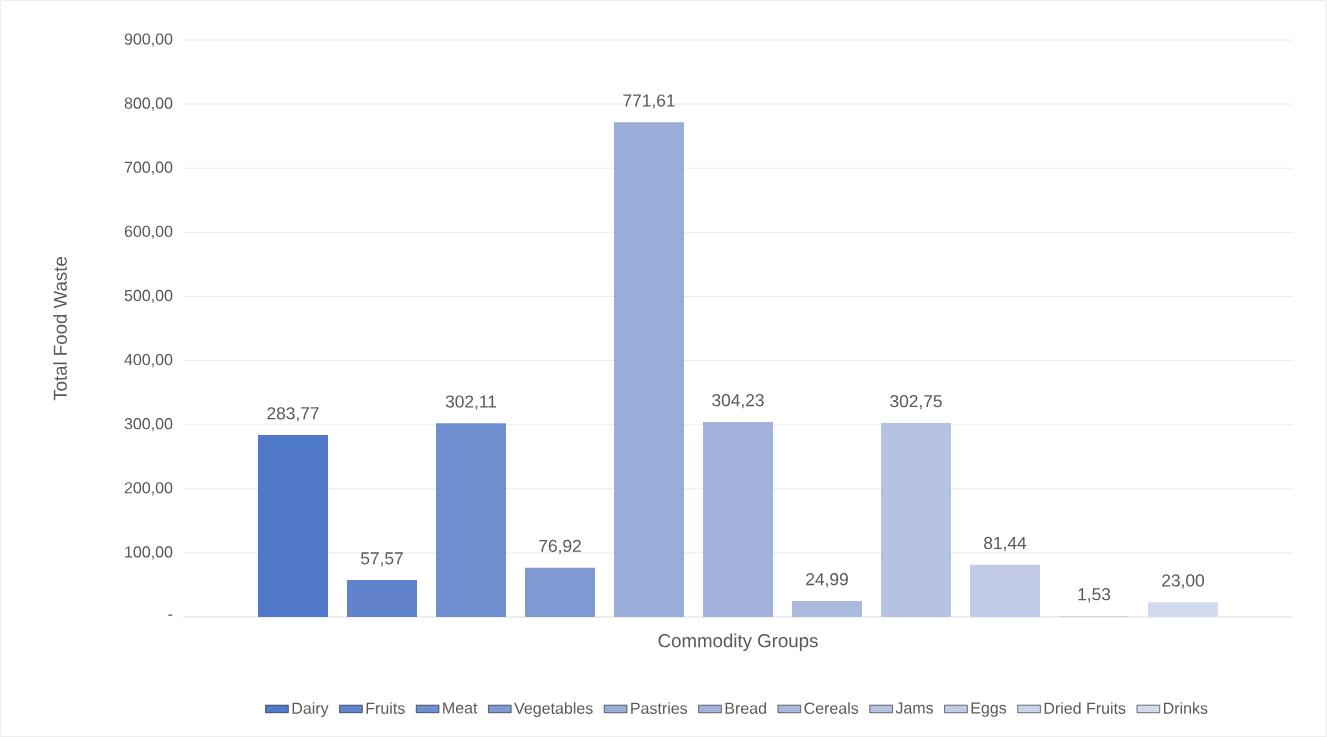 The width and height of the screenshot is (1327, 737). I want to click on y-tick-label: 400,00, so click(148, 360).